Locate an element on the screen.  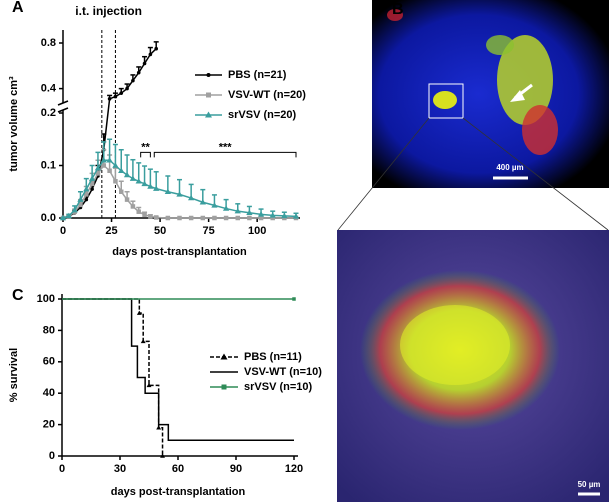
significance-label: ** is located at coordinates (145, 147).